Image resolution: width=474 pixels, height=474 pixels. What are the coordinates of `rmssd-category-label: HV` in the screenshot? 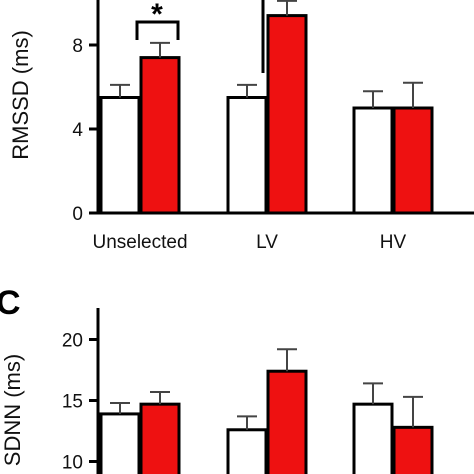 It's located at (393, 242).